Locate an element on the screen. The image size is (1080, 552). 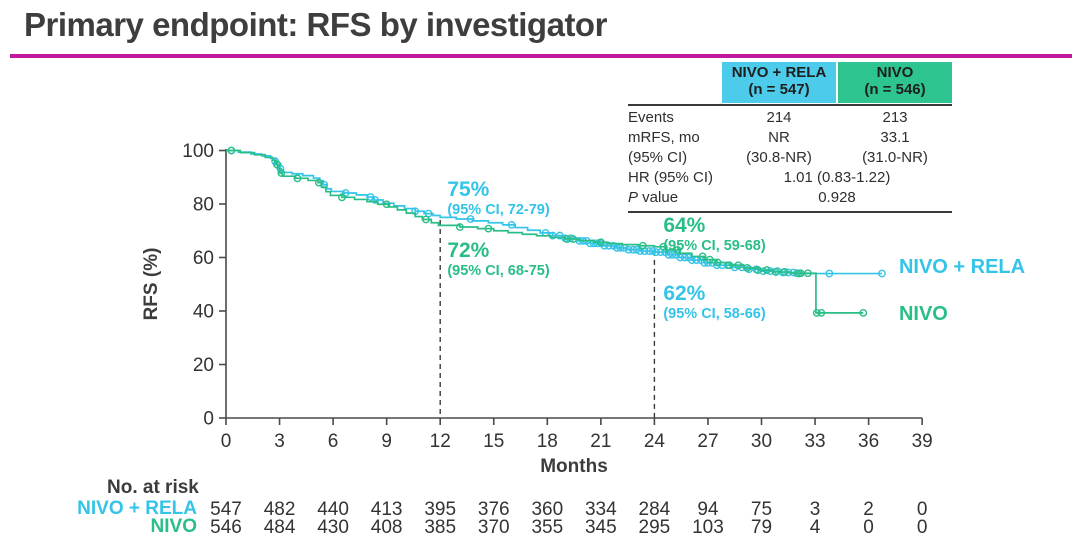
stats-header-line1: NIVO + RELA is located at coordinates (779, 72).